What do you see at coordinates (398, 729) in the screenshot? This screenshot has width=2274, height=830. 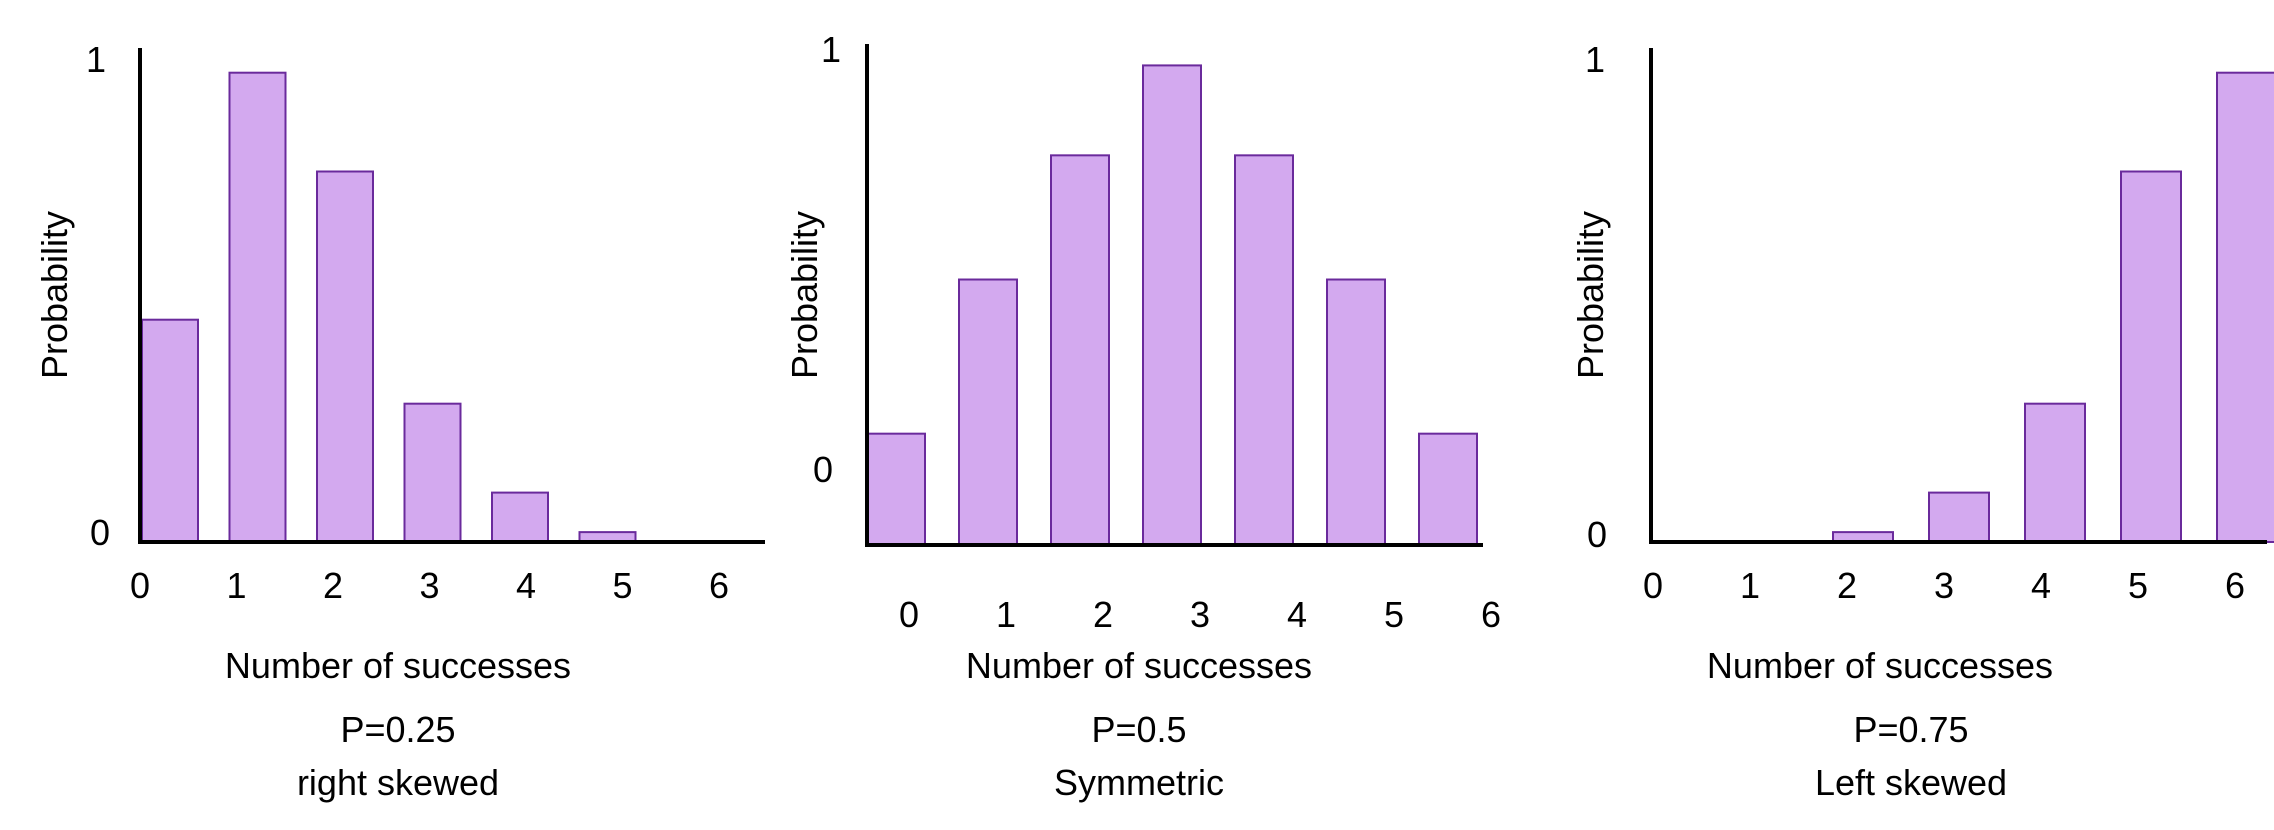 I see `chart-caption-probability: P=0.25` at bounding box center [398, 729].